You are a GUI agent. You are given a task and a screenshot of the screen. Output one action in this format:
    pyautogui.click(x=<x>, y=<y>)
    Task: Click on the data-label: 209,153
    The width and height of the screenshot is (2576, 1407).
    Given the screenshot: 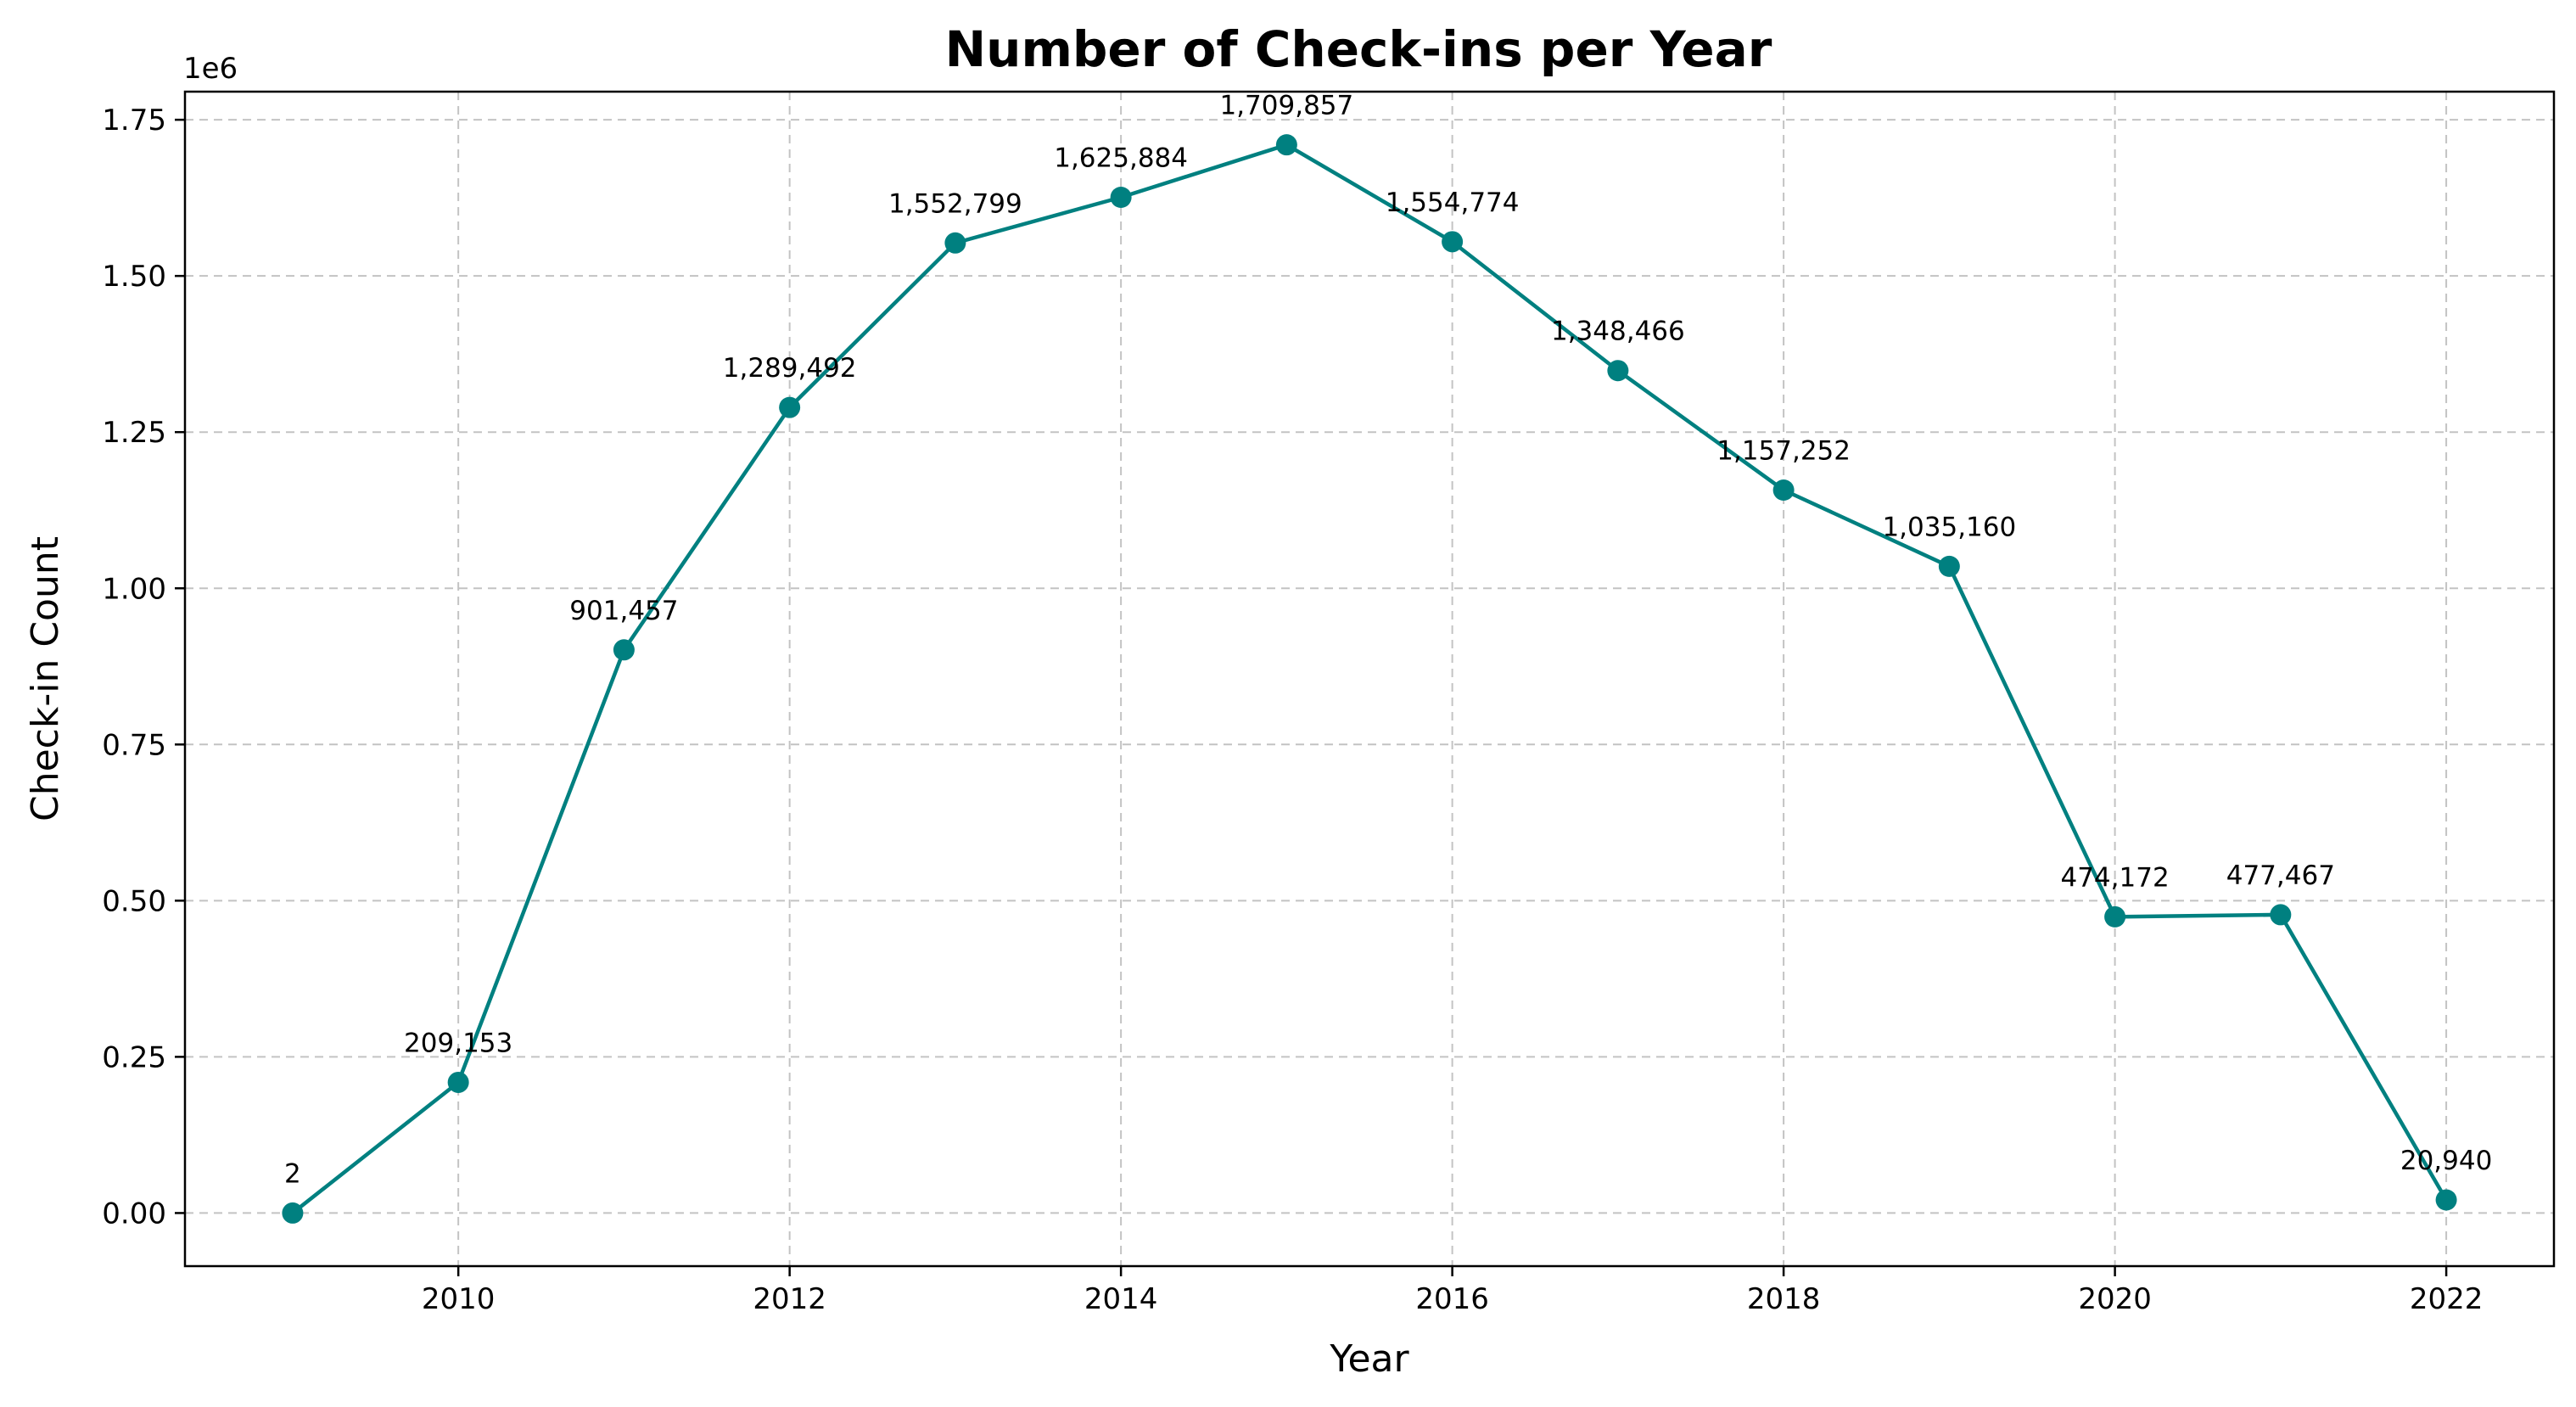 What is the action you would take?
    pyautogui.click(x=458, y=1043)
    